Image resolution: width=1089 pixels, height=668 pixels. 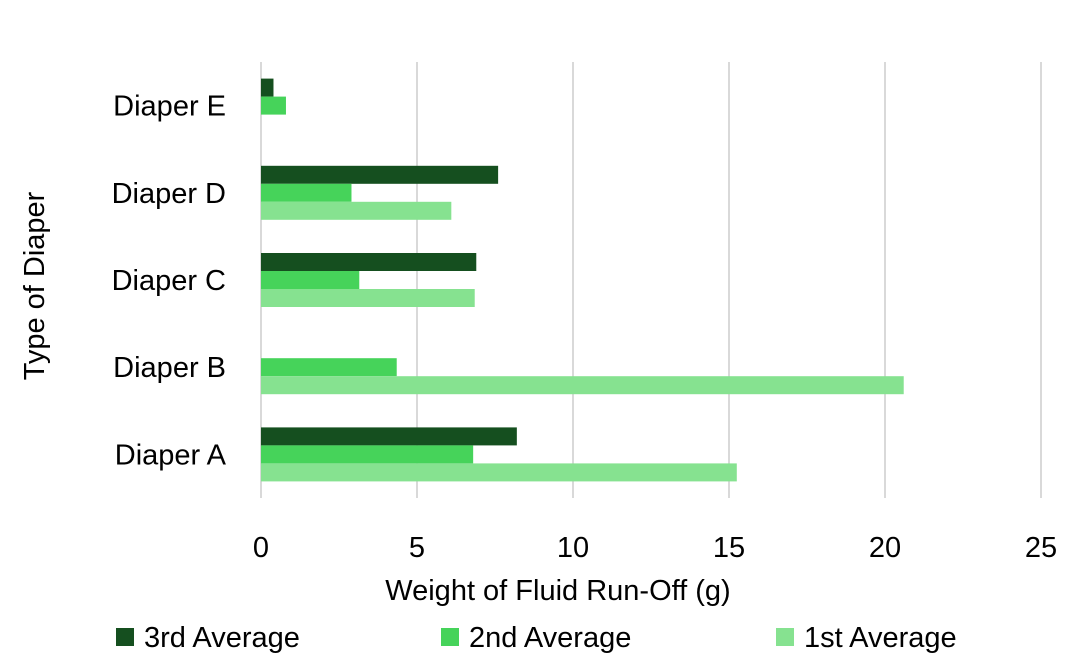 I want to click on bar-3rd-average-diaper-e, so click(x=267, y=87).